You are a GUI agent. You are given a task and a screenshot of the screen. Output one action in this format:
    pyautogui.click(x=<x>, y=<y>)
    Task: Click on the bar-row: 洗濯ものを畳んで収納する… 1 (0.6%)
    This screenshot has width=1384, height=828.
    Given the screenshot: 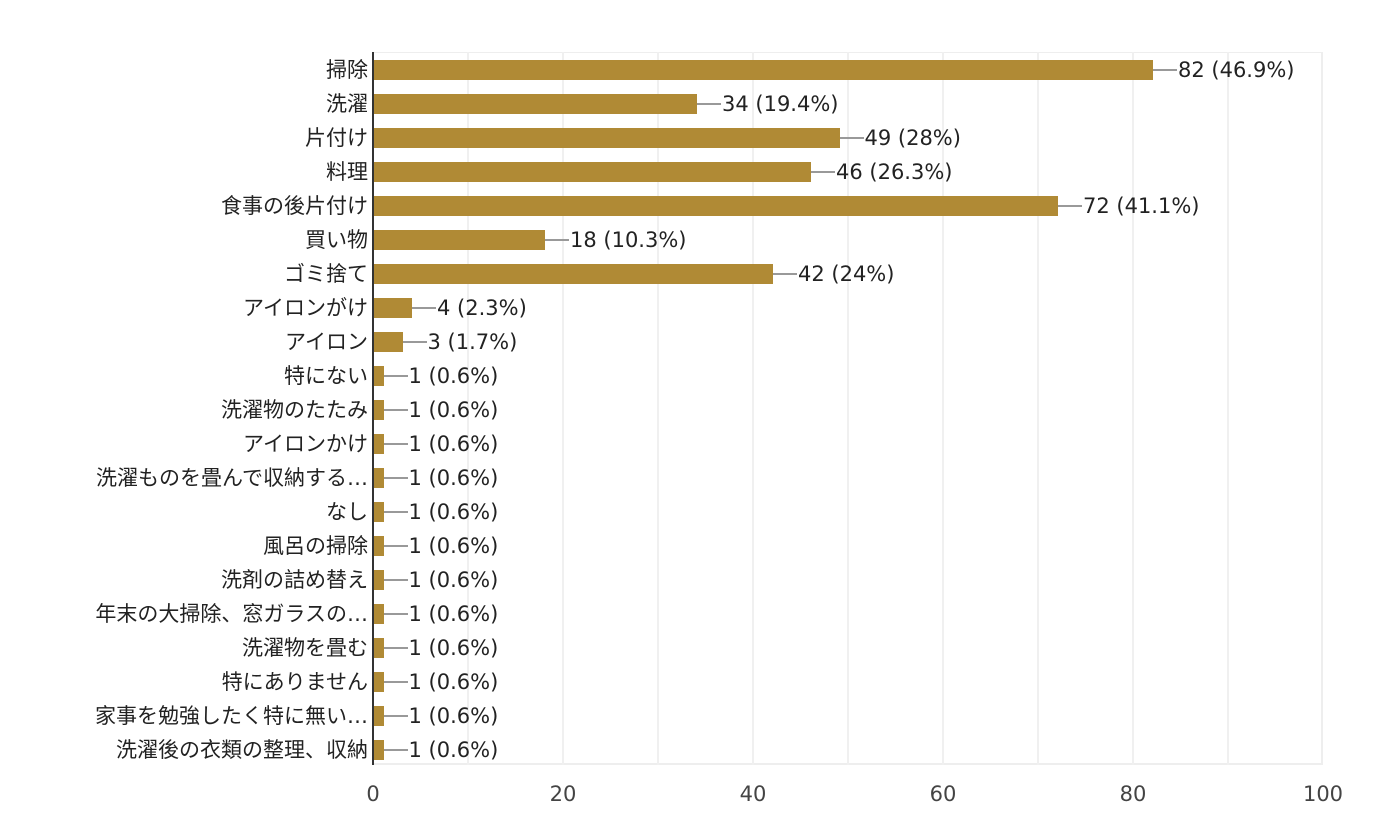 What is the action you would take?
    pyautogui.click(x=692, y=478)
    